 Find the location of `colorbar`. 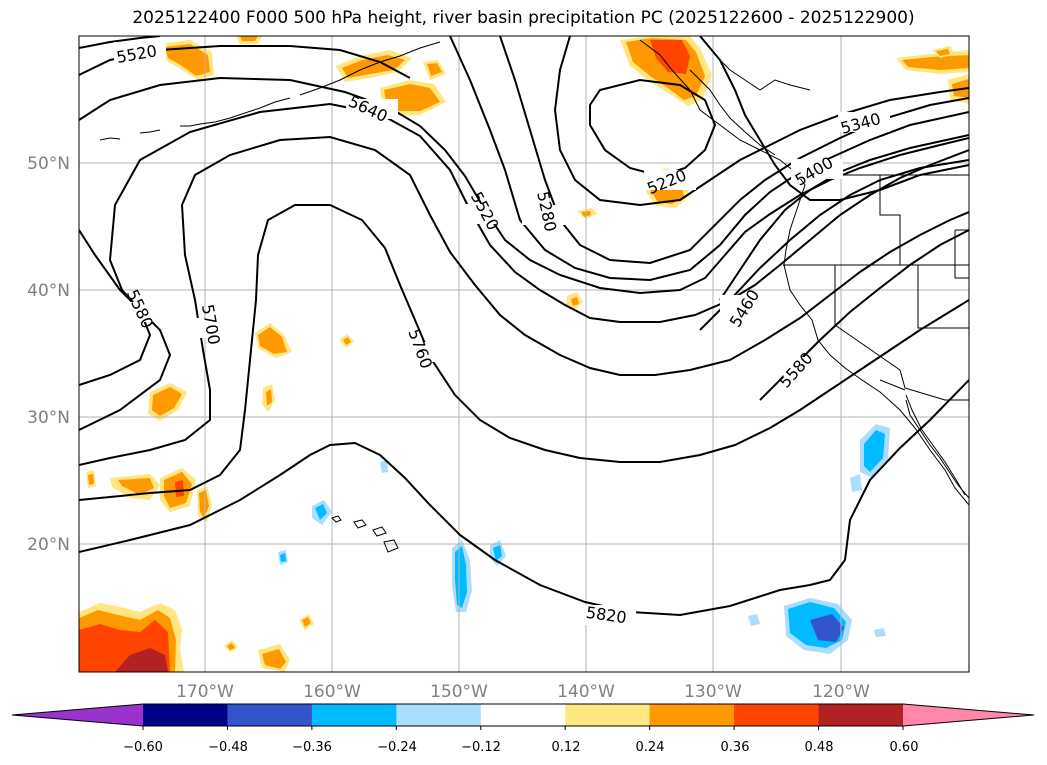

colorbar is located at coordinates (523, 716).